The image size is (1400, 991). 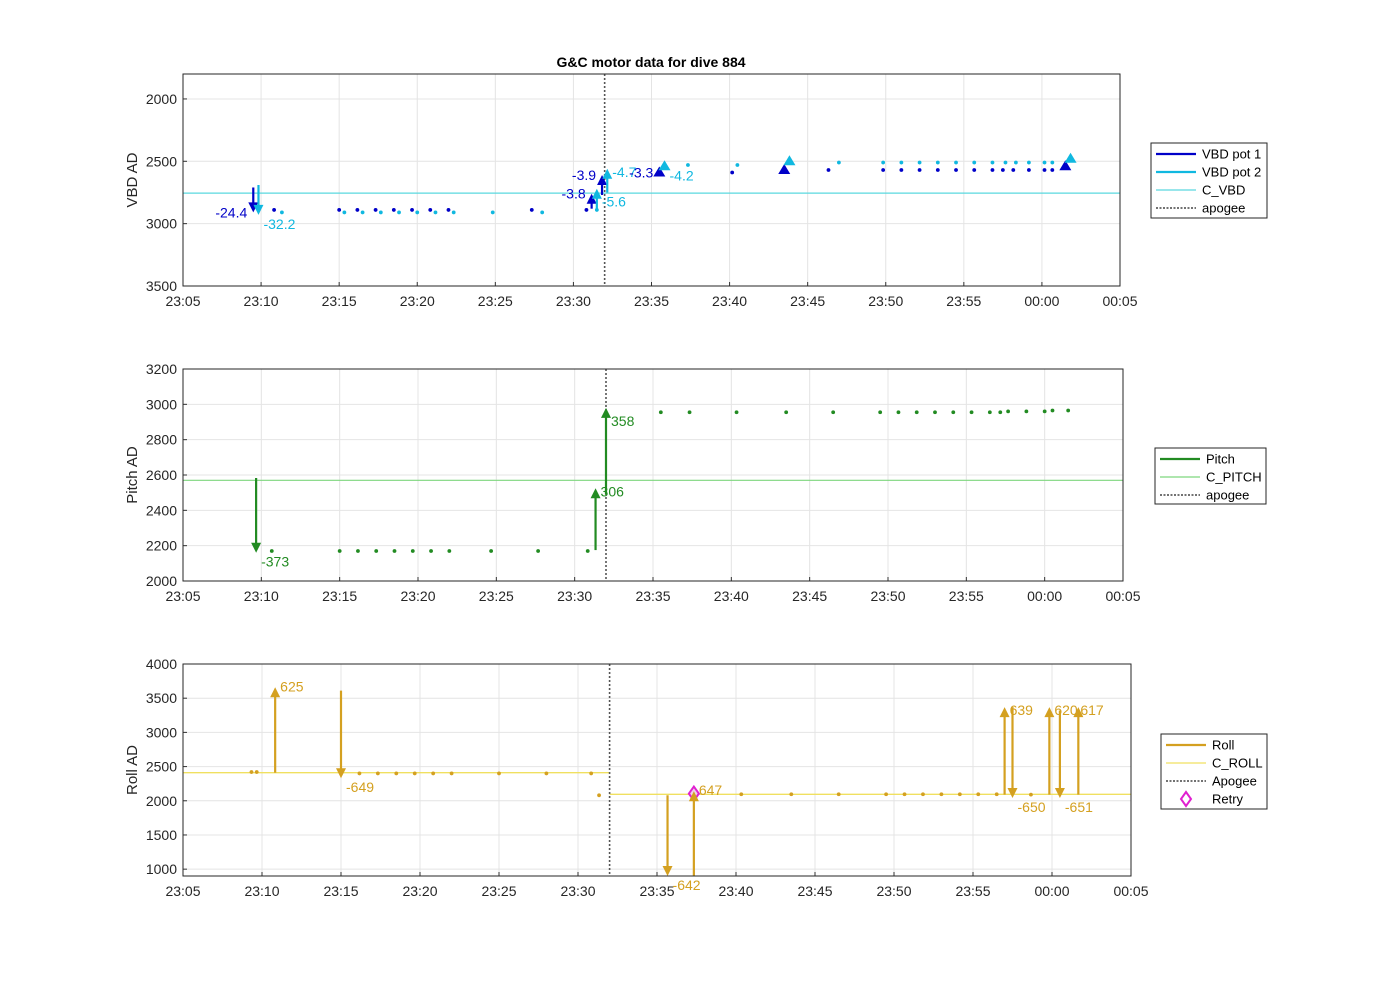 What do you see at coordinates (624, 172) in the screenshot?
I see `arrow-value-label: -4.7` at bounding box center [624, 172].